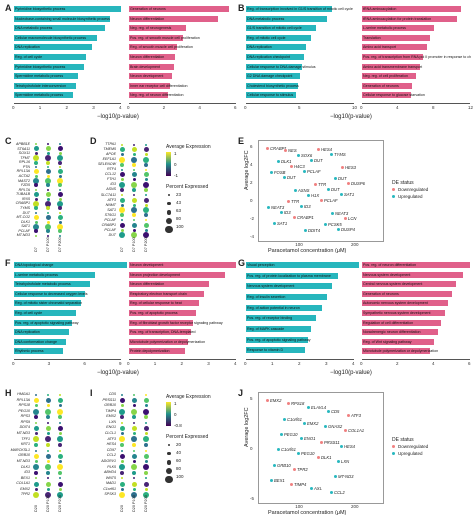  Describe the element at coordinates (235, 107) in the screenshot. I see `x-tick-label: 6` at that location.